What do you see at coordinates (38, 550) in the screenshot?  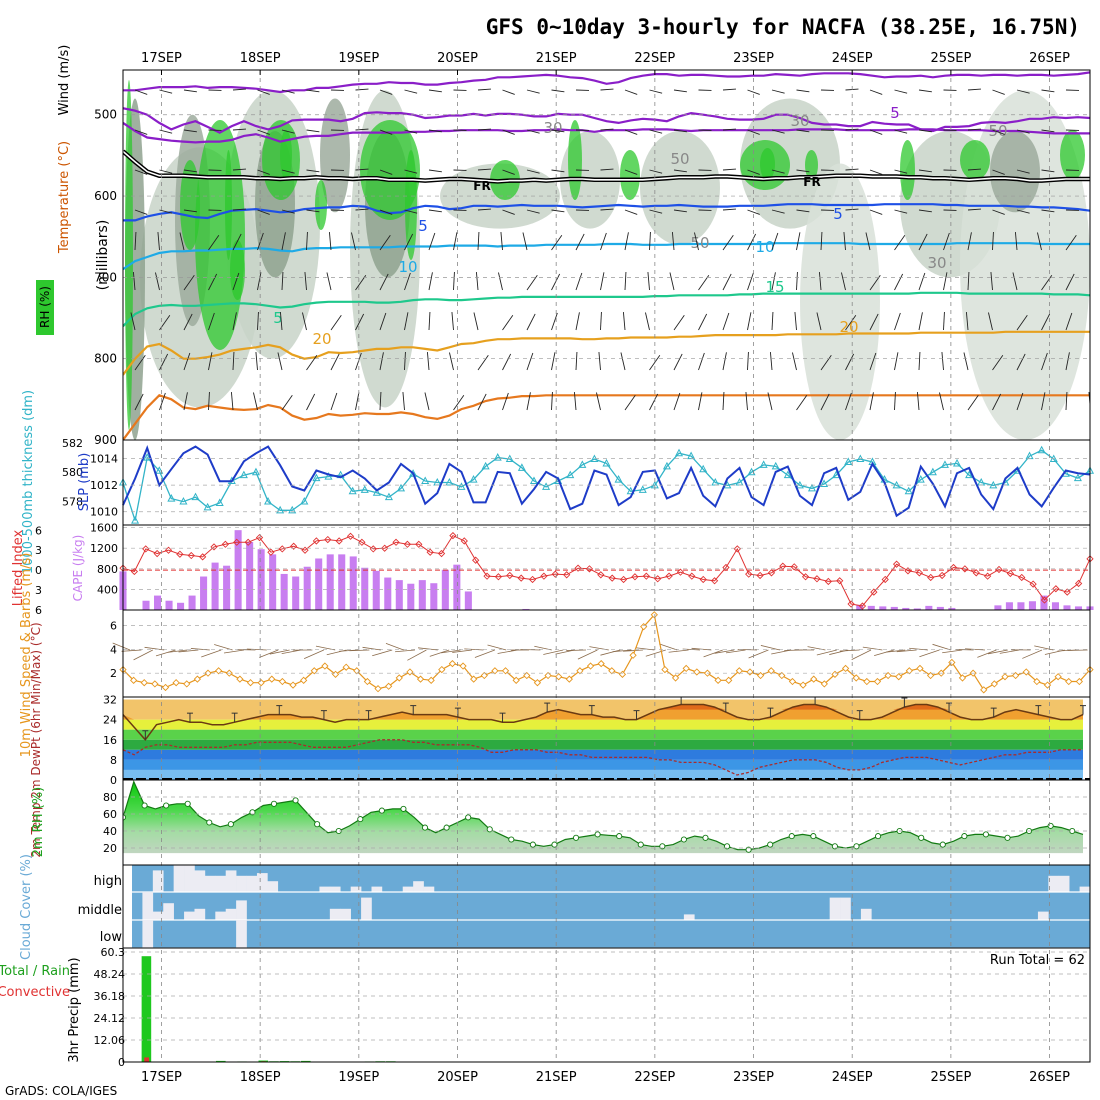 I see `li-tick-label: 3` at bounding box center [38, 550].